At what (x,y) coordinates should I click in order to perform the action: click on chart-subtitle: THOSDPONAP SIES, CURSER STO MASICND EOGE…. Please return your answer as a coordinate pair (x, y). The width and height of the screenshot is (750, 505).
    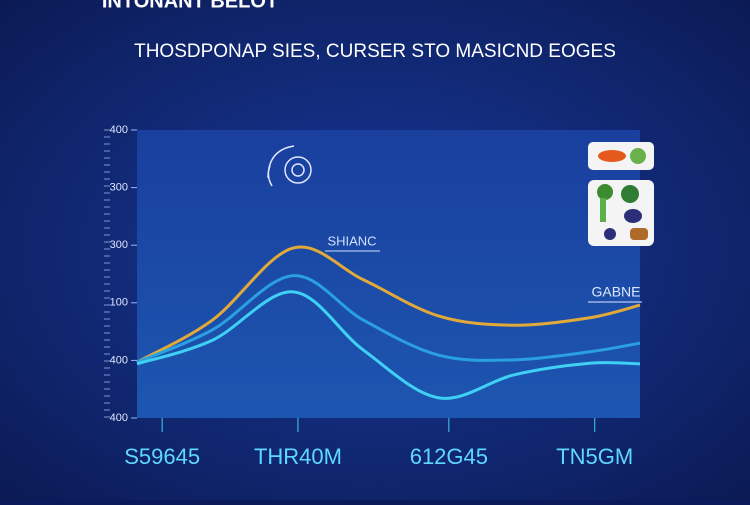
    Looking at the image, I should click on (375, 51).